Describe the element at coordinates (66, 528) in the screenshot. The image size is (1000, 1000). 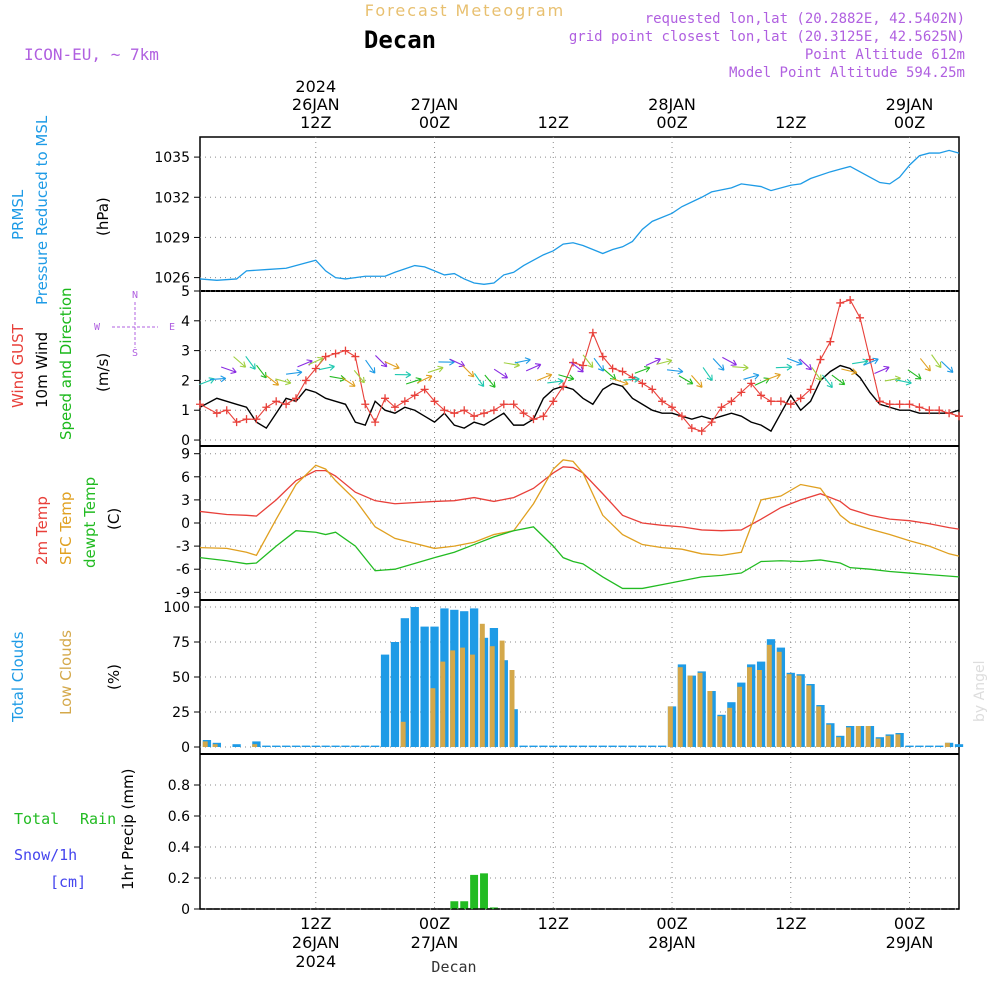
I see `sfc-temp-label: SFC Temp` at that location.